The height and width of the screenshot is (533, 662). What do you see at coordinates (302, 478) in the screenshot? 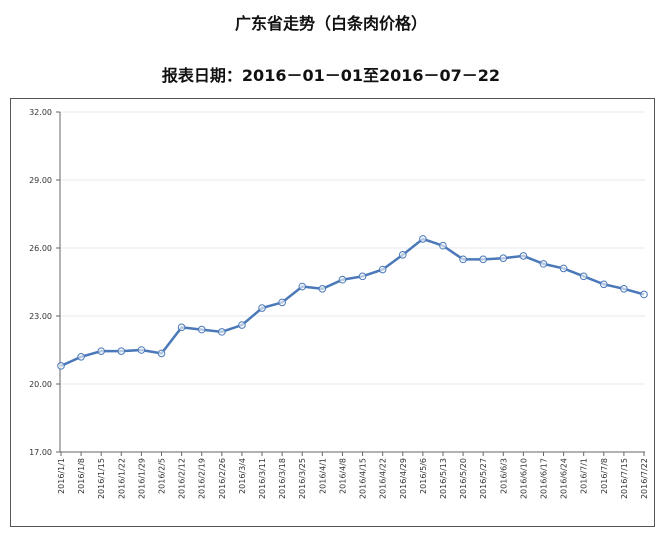
I see `x-tick-label: 2016/3/25` at bounding box center [302, 478].